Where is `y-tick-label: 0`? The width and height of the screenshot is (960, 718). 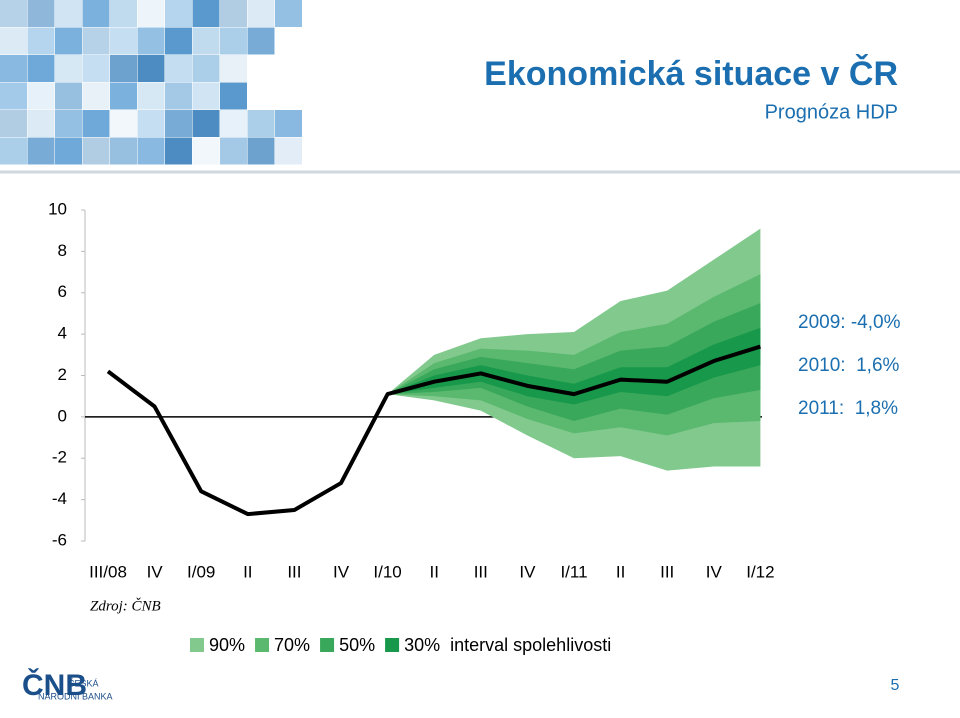 y-tick-label: 0 is located at coordinates (62, 415).